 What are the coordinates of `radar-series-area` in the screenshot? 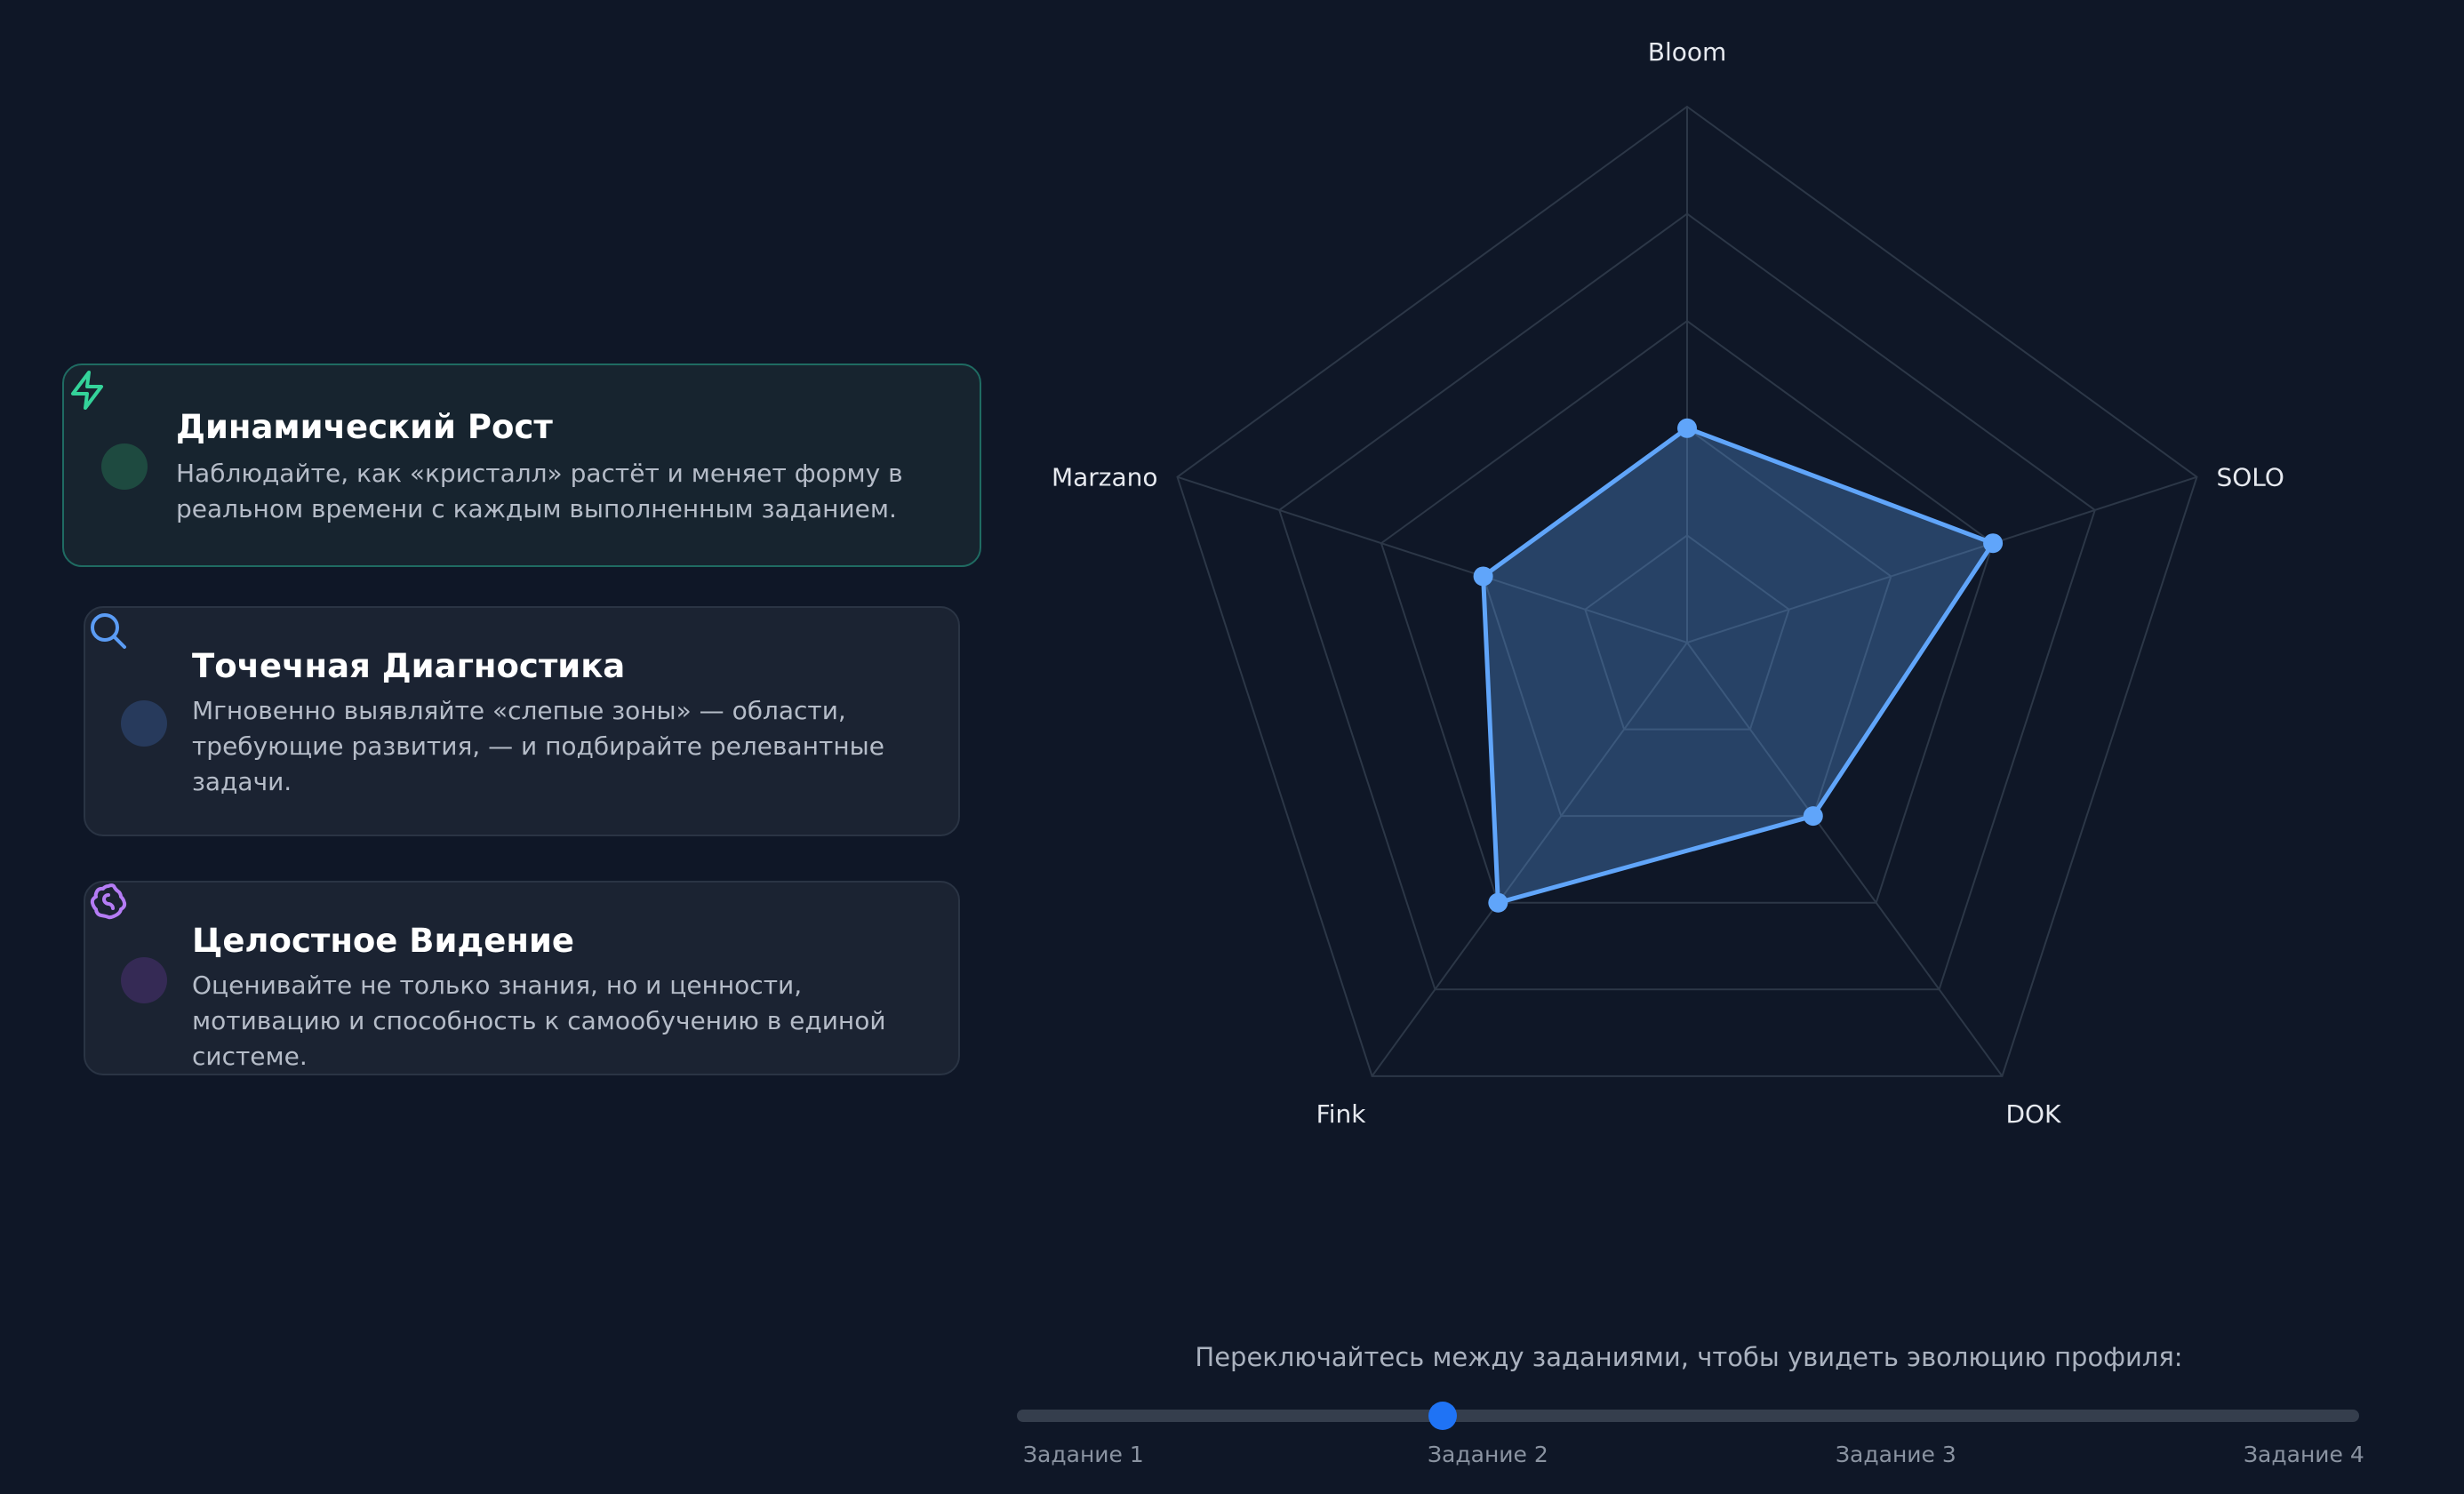 It's located at (1738, 666).